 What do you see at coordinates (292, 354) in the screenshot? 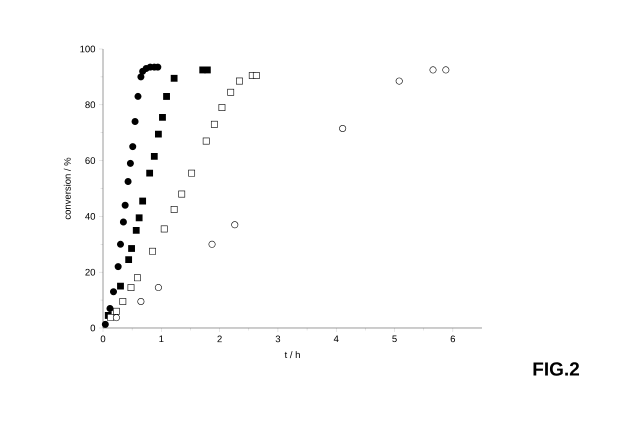
I see `x-axis-title: t / h` at bounding box center [292, 354].